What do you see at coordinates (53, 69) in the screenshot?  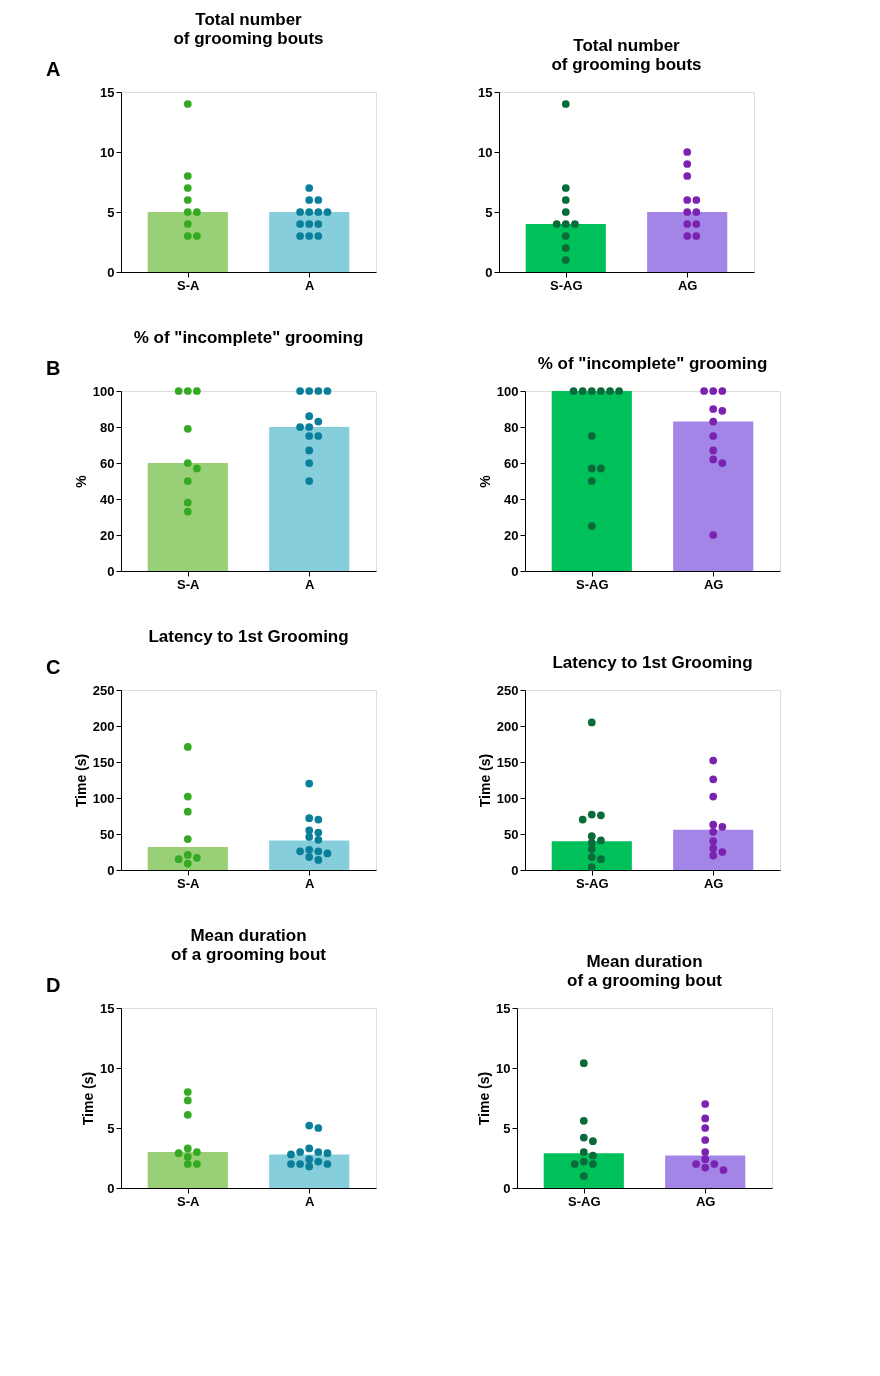 I see `text: A` at bounding box center [53, 69].